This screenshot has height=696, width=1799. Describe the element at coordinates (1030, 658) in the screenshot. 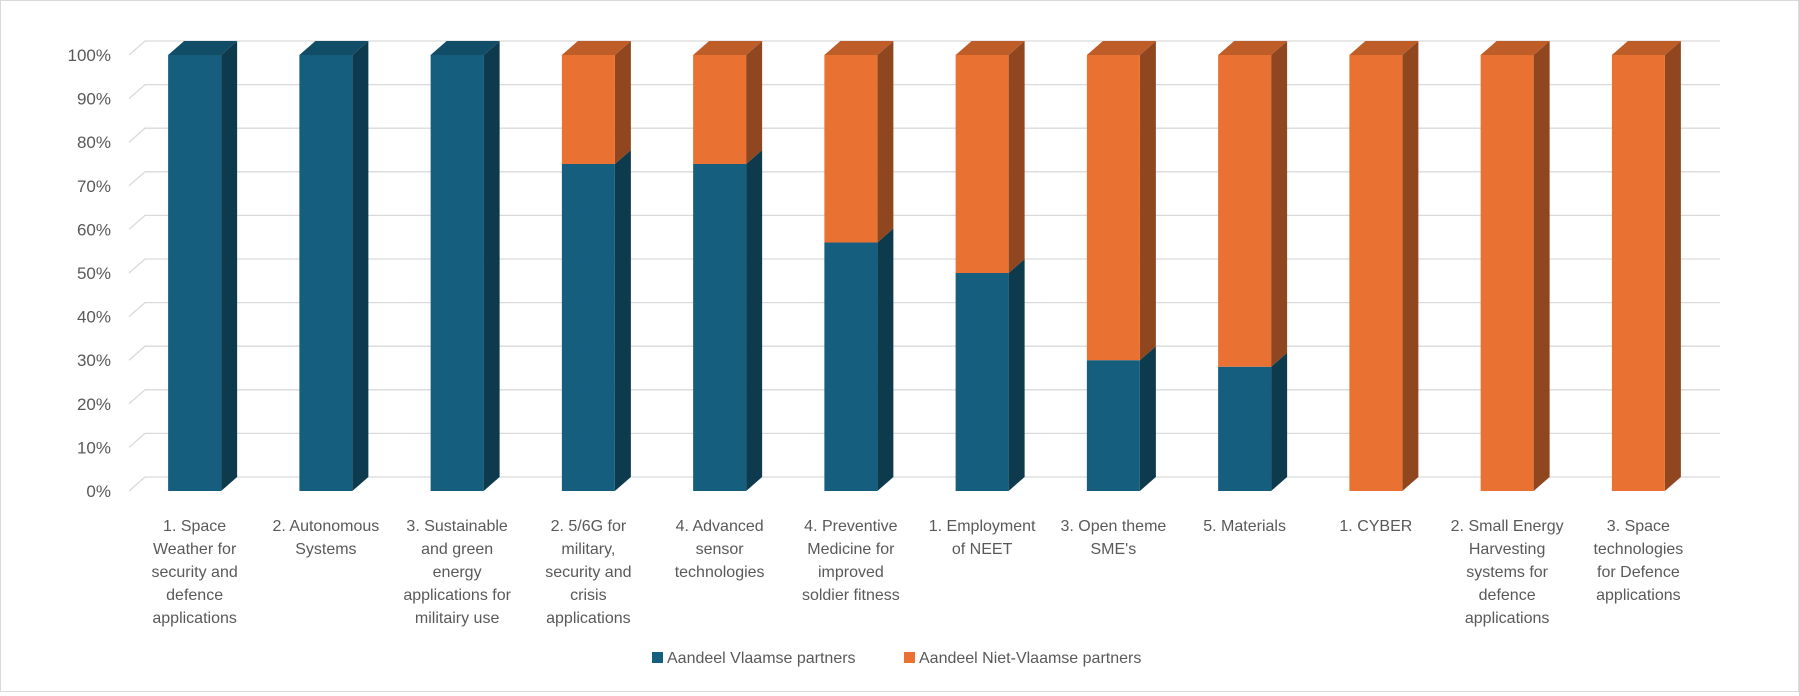

I see `legend-label: Aandeel Niet-Vlaamse partners` at that location.